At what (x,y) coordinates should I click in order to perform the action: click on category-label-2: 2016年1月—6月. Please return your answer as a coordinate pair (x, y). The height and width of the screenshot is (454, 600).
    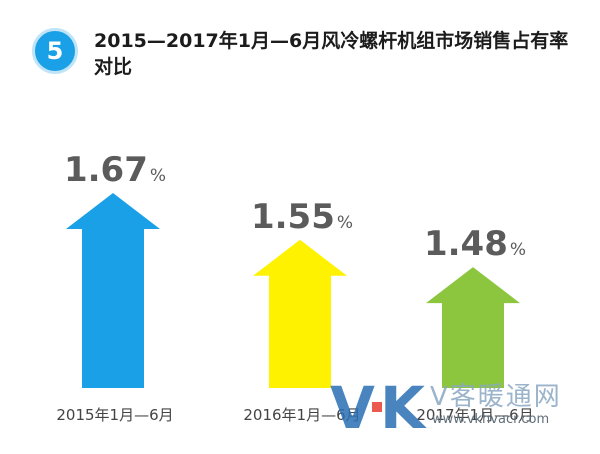
    Looking at the image, I should click on (301, 415).